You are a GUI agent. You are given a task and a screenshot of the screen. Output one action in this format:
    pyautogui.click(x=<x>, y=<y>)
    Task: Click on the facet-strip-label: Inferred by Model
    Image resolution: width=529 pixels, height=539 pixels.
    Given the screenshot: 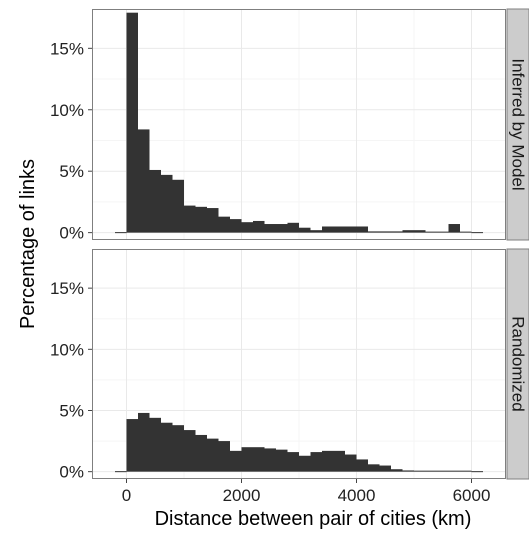 What is the action you would take?
    pyautogui.click(x=518, y=124)
    